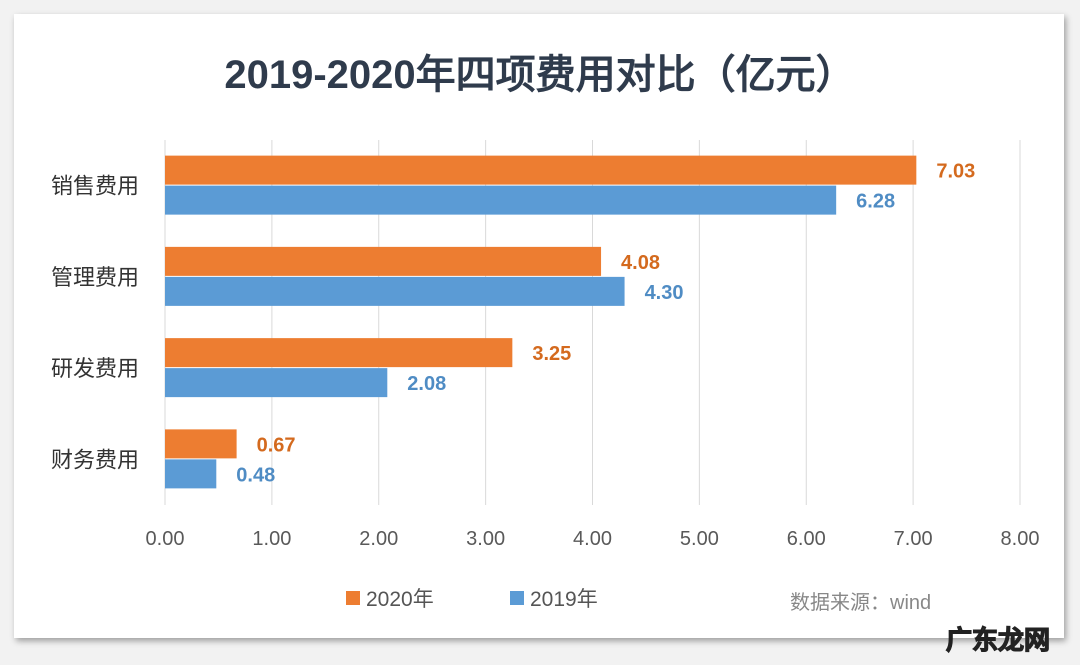 The height and width of the screenshot is (665, 1080). What do you see at coordinates (517, 598) in the screenshot?
I see `legend-swatch-2019` at bounding box center [517, 598].